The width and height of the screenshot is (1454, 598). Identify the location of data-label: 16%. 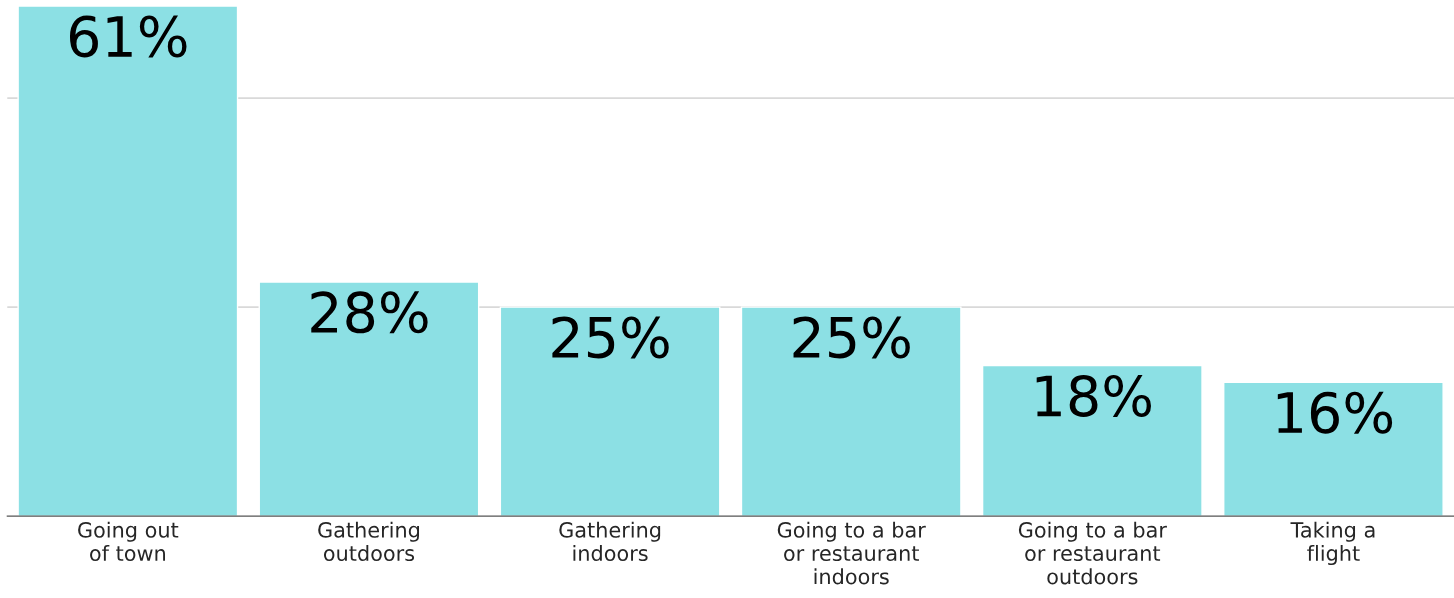
(1335, 412).